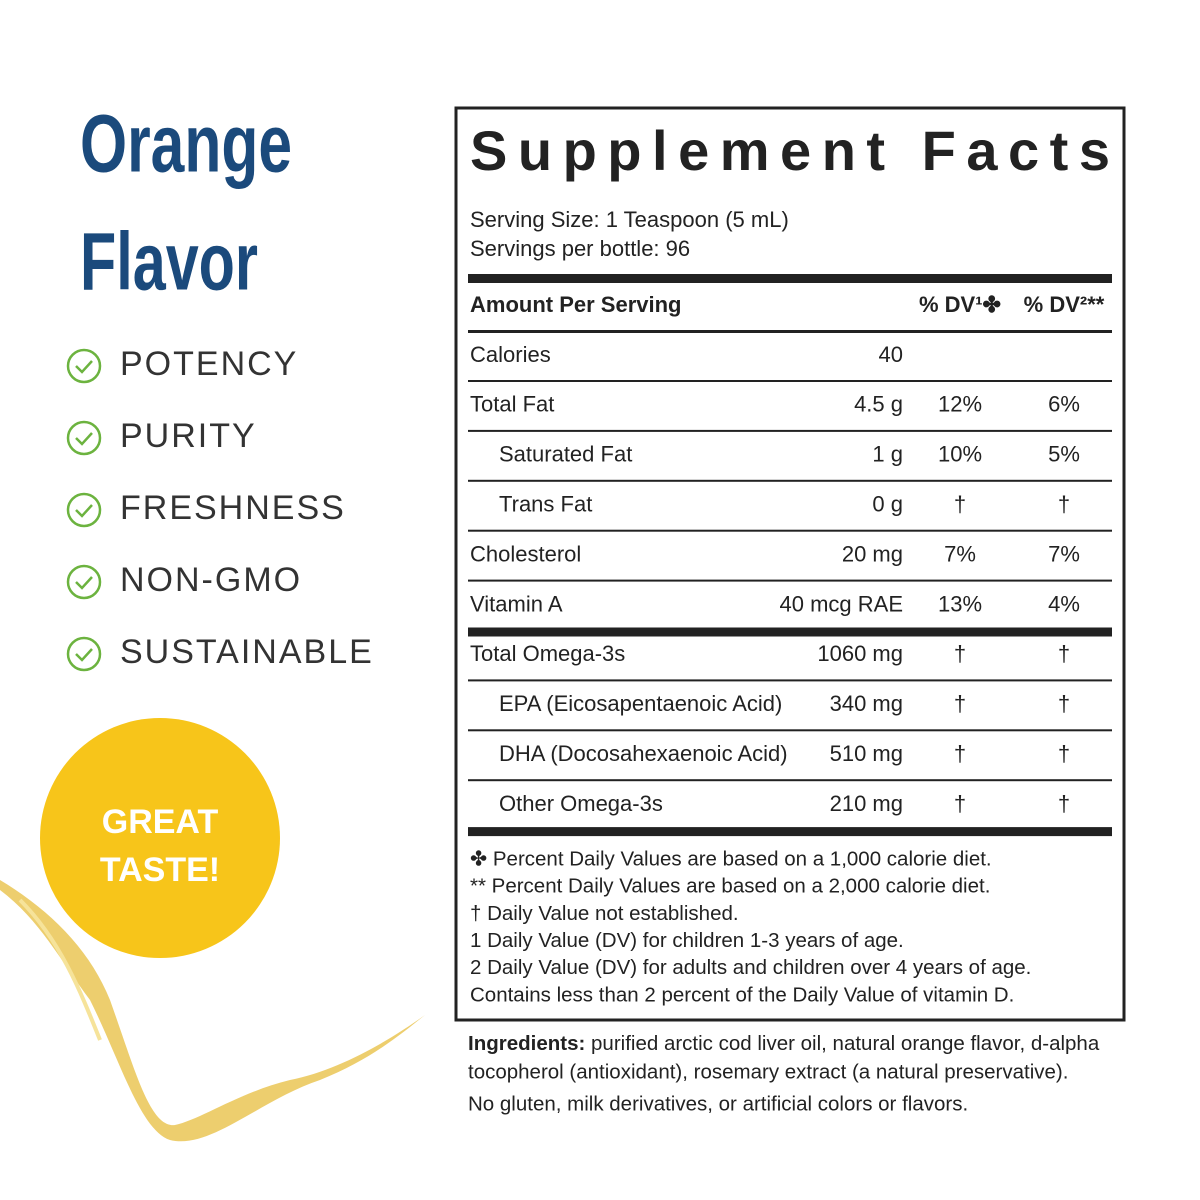 This screenshot has height=1200, width=1200. What do you see at coordinates (510, 354) in the screenshot?
I see `nutrient-name: Calories` at bounding box center [510, 354].